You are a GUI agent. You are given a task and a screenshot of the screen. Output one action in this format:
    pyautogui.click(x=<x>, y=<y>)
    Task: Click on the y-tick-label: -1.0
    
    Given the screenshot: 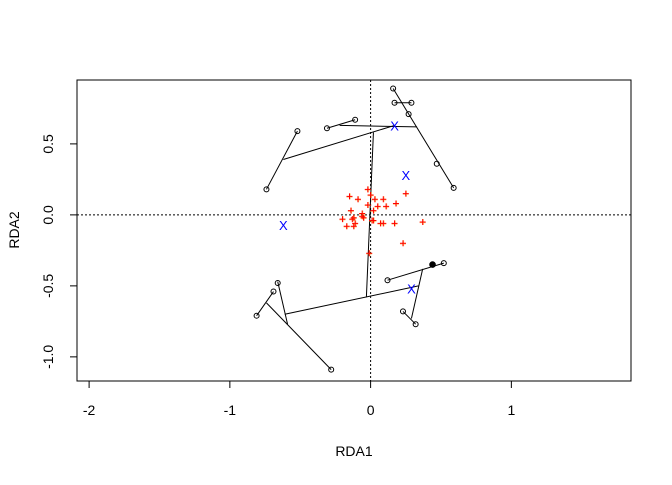 What is the action you would take?
    pyautogui.click(x=48, y=357)
    